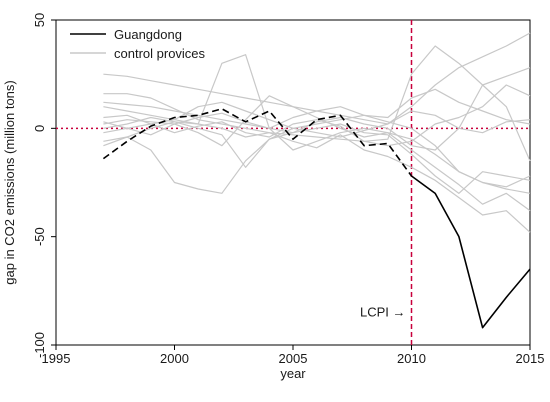 This screenshot has height=402, width=550. What do you see at coordinates (9, 182) in the screenshot?
I see `y-axis-title: gap in CO2 emissions (million tons)` at bounding box center [9, 182].